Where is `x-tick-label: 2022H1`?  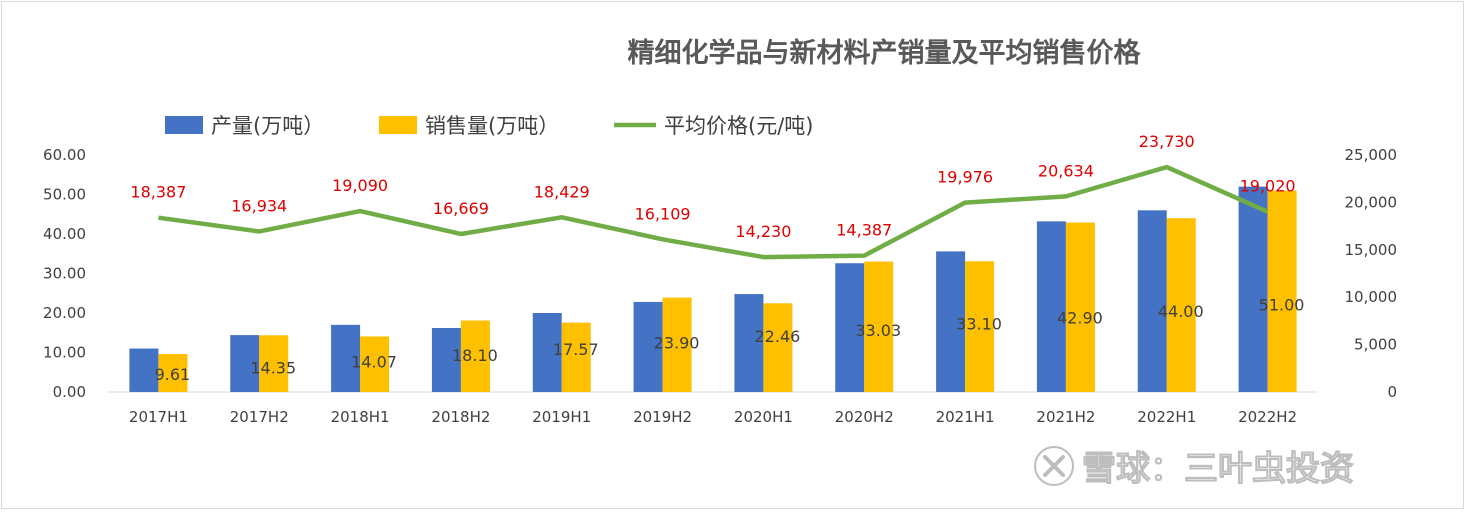
x-tick-label: 2022H1 is located at coordinates (1166, 417).